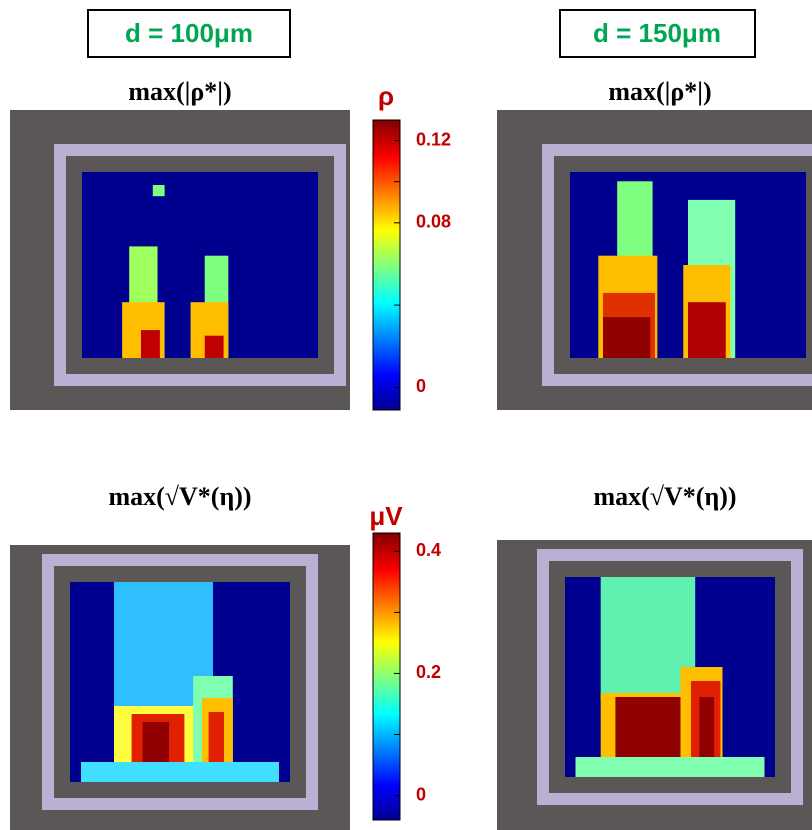 This screenshot has height=830, width=812. What do you see at coordinates (433, 139) in the screenshot?
I see `colorbar-tick-label: 0.12` at bounding box center [433, 139].